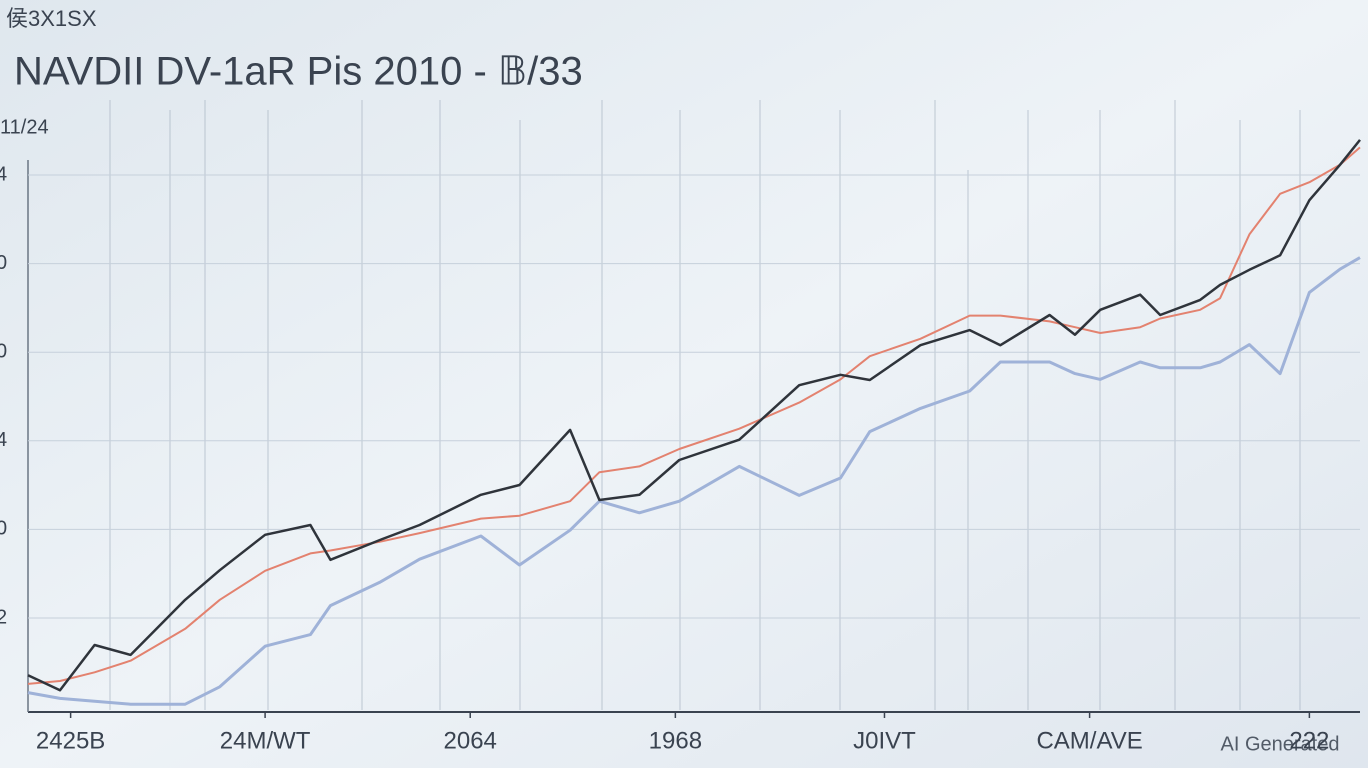  What do you see at coordinates (265, 740) in the screenshot?
I see `x-tick-label: 24M/WT` at bounding box center [265, 740].